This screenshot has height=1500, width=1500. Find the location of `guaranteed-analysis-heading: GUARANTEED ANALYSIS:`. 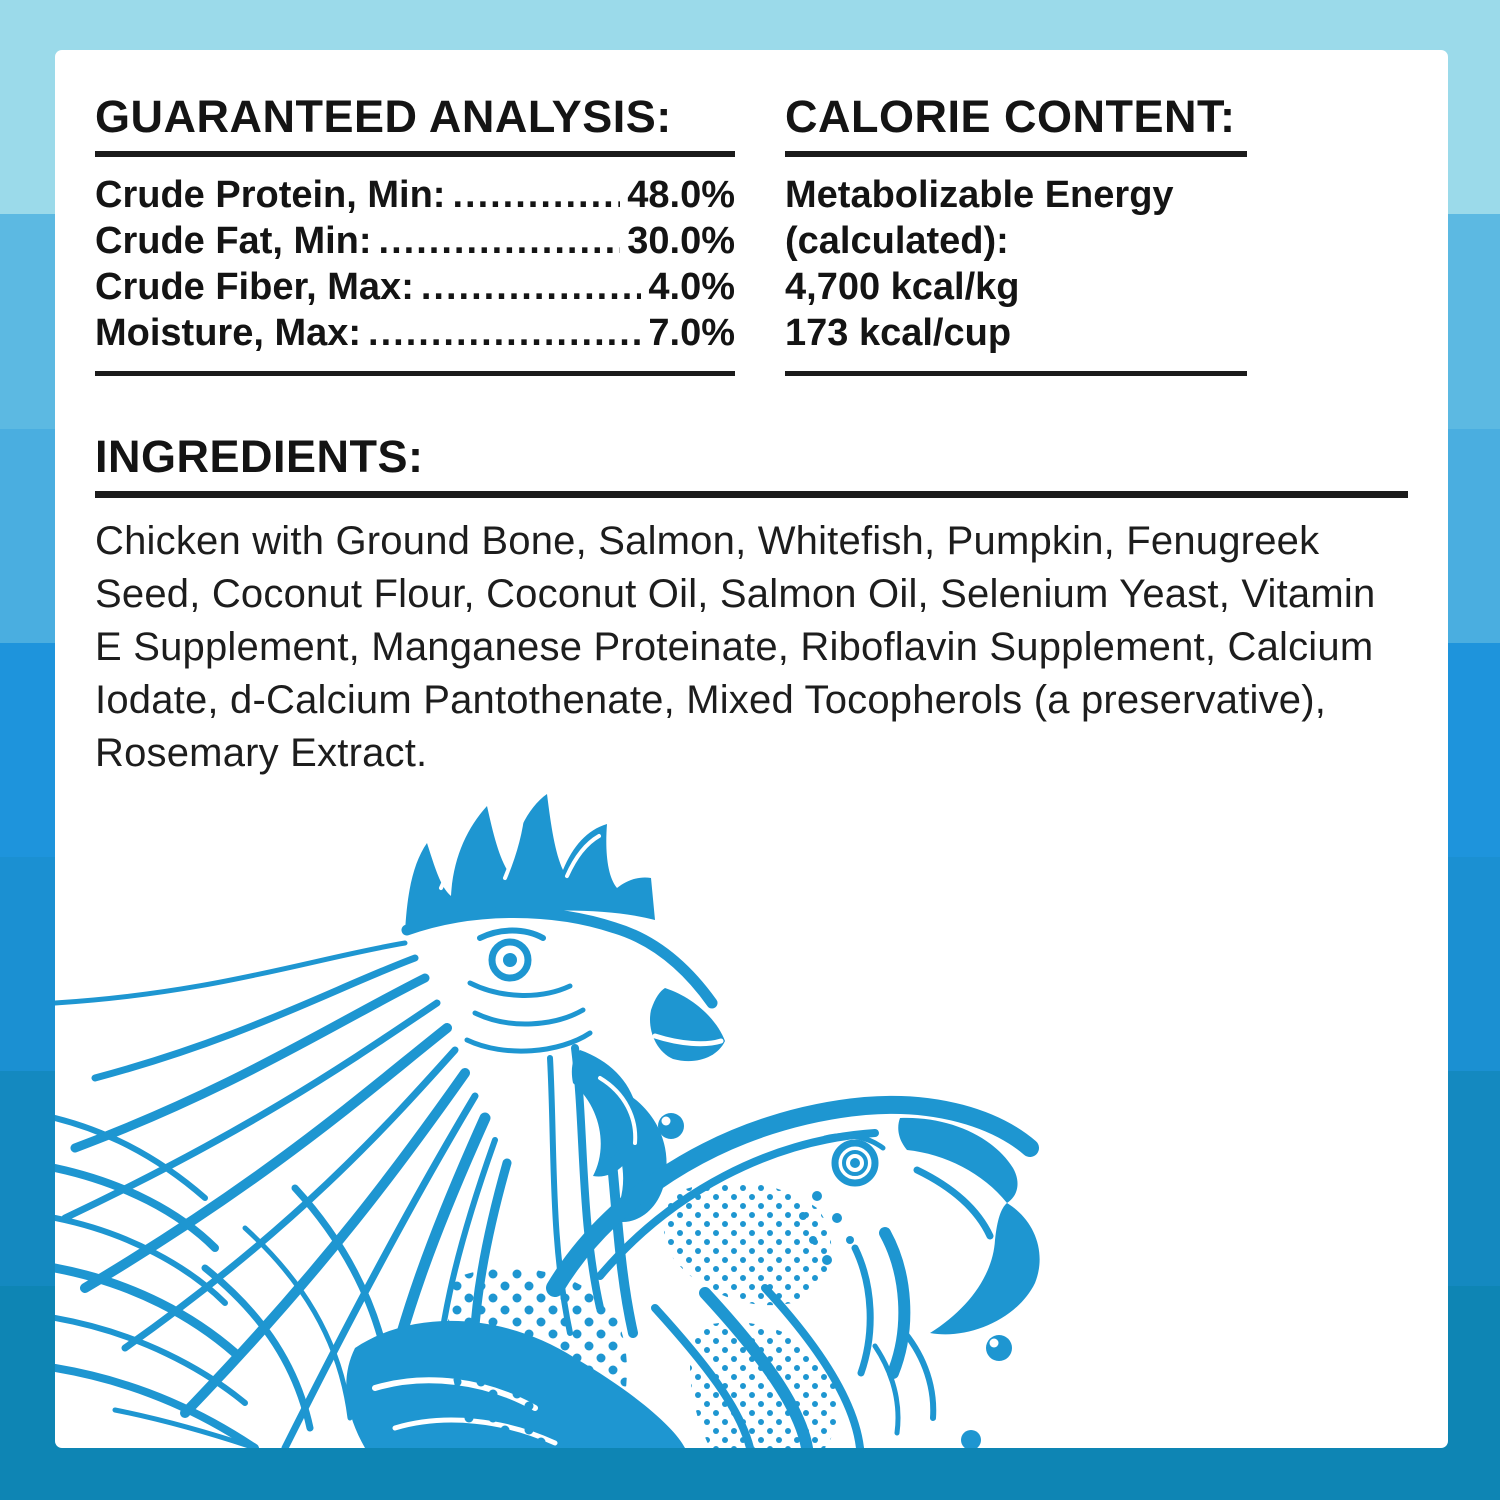

guaranteed-analysis-heading: GUARANTEED ANALYSIS: is located at coordinates (415, 124).